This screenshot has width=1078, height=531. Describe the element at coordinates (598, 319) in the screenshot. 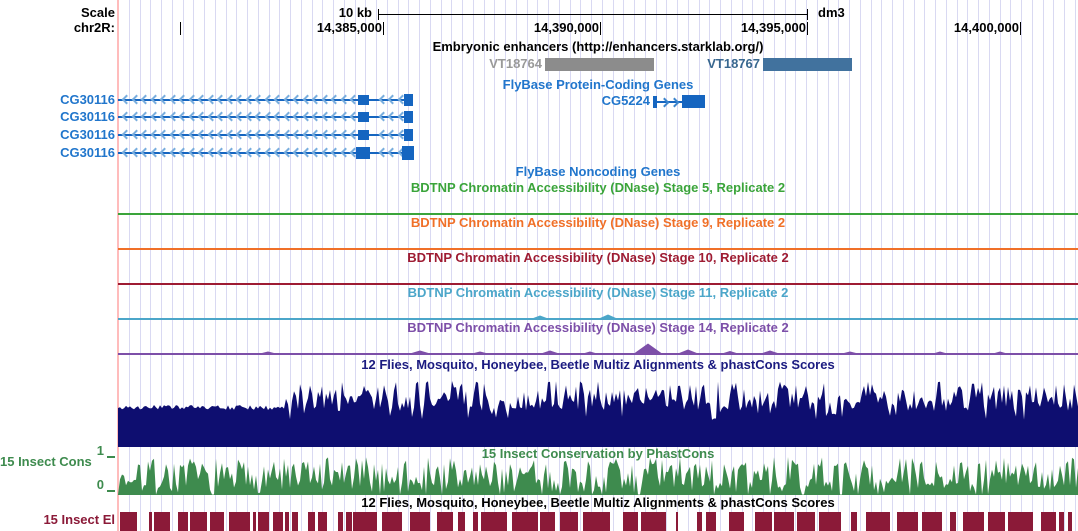

I see `signal-bdtnp-stage11` at that location.